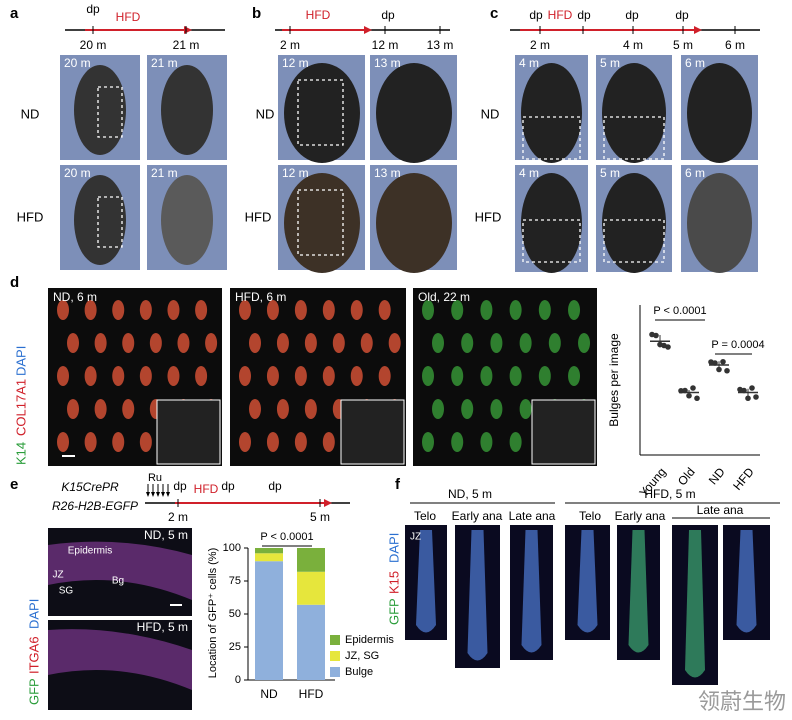  I want to click on label: f, so click(398, 484).